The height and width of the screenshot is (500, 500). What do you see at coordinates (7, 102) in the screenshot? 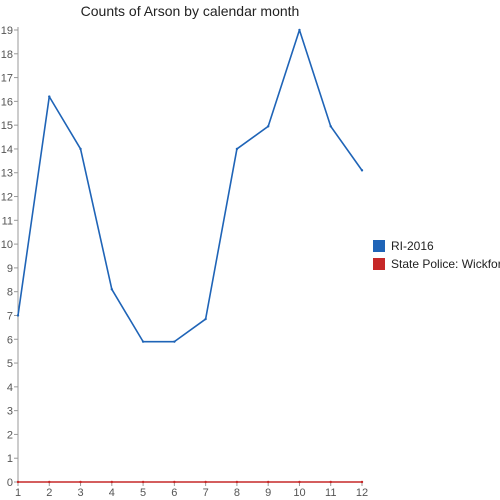
I see `y-tick-label: 16` at bounding box center [7, 102].